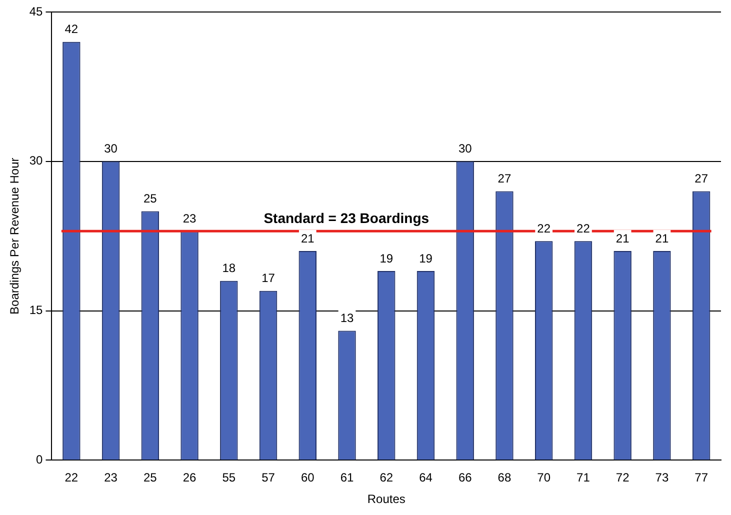 The width and height of the screenshot is (731, 515). Describe the element at coordinates (229, 477) in the screenshot. I see `x-tick-label: 55` at that location.